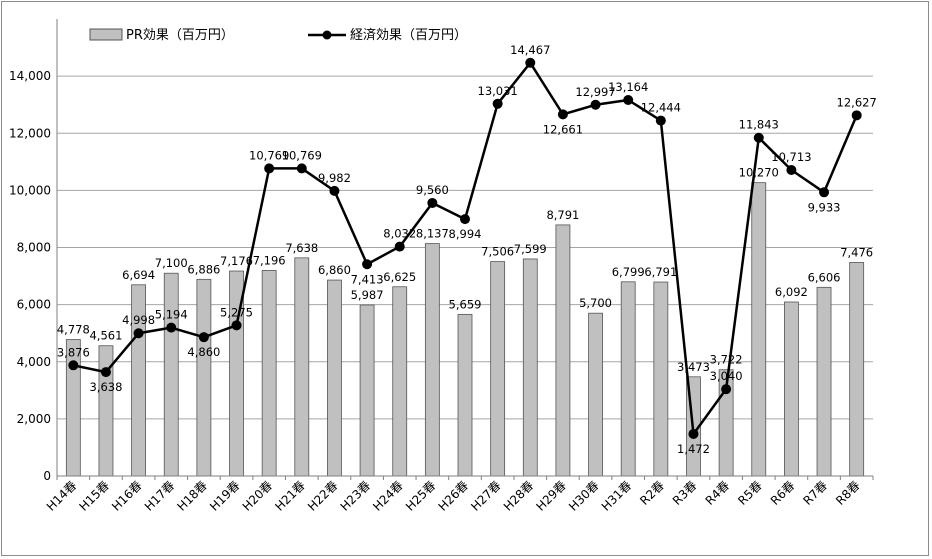 The image size is (932, 559). What do you see at coordinates (562, 215) in the screenshot?
I see `pr-bar-label: 8,791` at bounding box center [562, 215].